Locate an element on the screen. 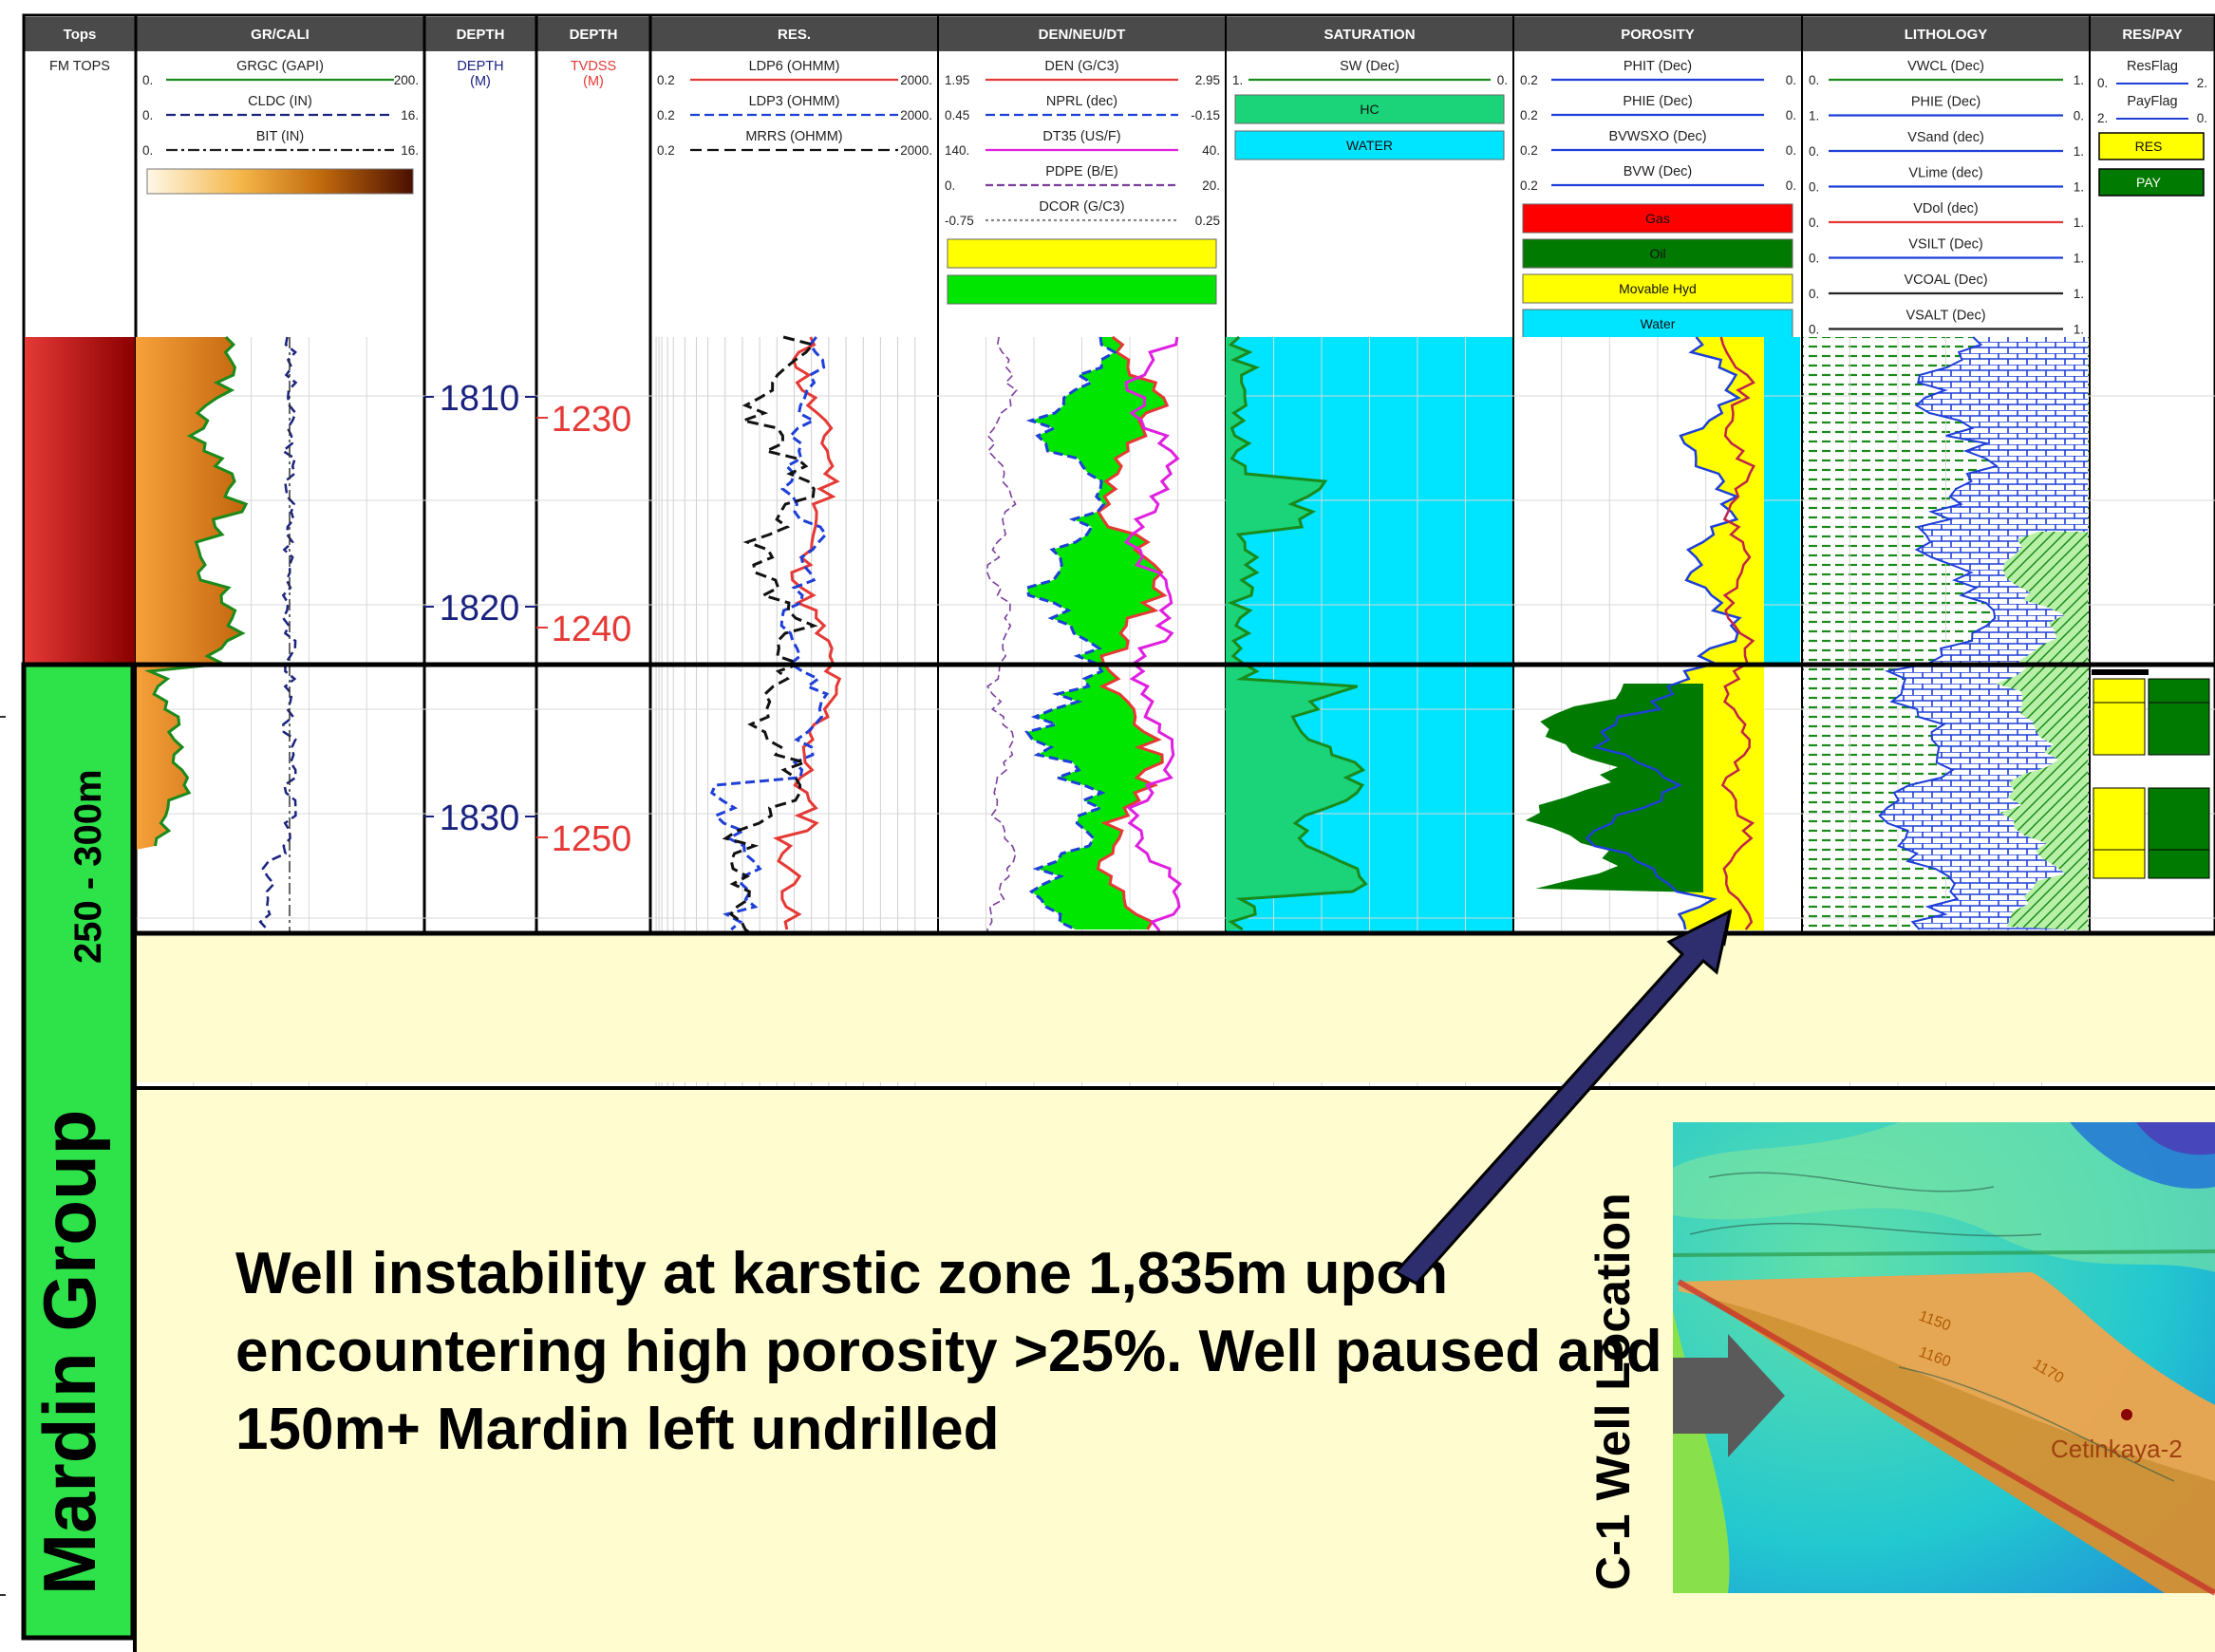 This screenshot has width=2215, height=1652. curve-name: PHIT (Dec) is located at coordinates (1658, 66).